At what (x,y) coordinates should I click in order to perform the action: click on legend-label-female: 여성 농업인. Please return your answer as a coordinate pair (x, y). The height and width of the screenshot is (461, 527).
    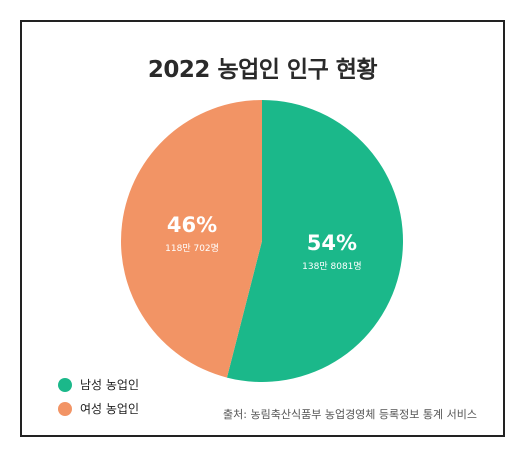
    Looking at the image, I should click on (110, 409).